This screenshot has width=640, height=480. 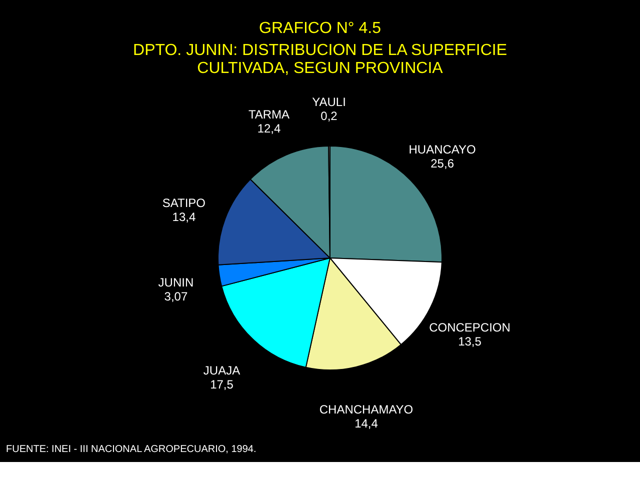 I want to click on data-label: 25,6, so click(x=442, y=163).